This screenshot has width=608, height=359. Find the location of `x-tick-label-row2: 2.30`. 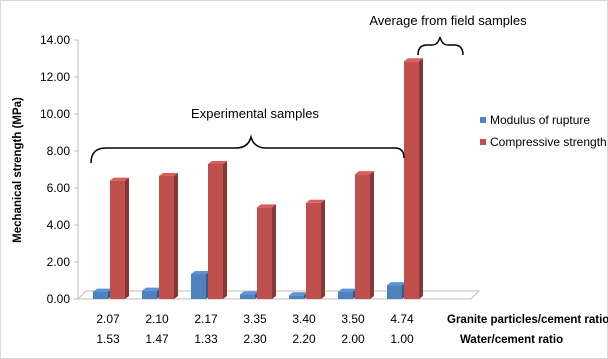

x-tick-label-row2: 2.30 is located at coordinates (255, 339).